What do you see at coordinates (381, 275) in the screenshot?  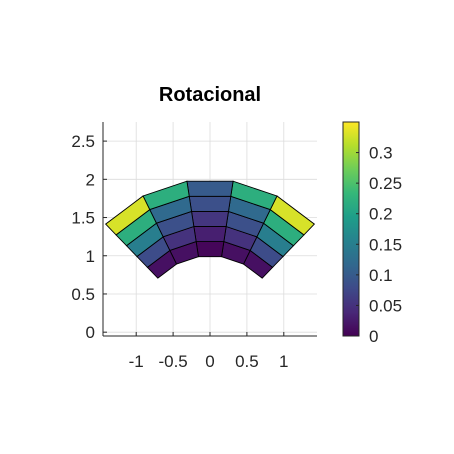 I see `colorbar-tick-label: 0.1` at bounding box center [381, 275].